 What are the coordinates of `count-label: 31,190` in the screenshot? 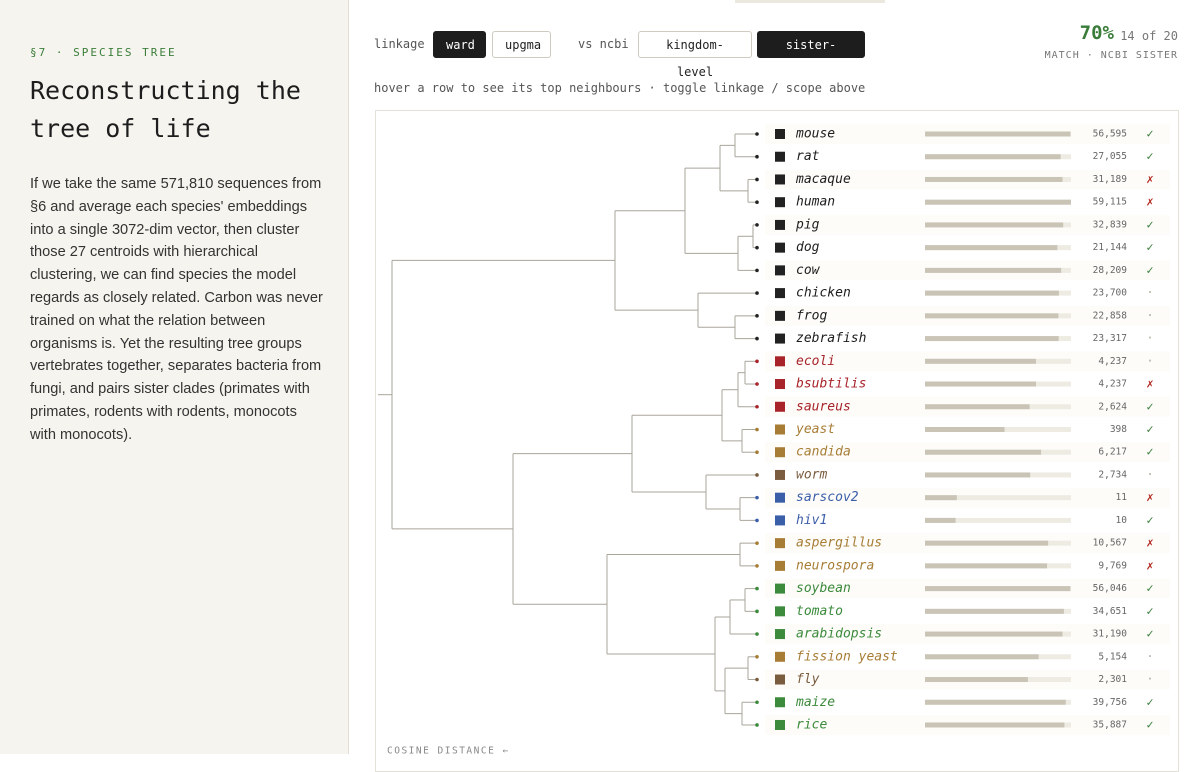 It's located at (1110, 634).